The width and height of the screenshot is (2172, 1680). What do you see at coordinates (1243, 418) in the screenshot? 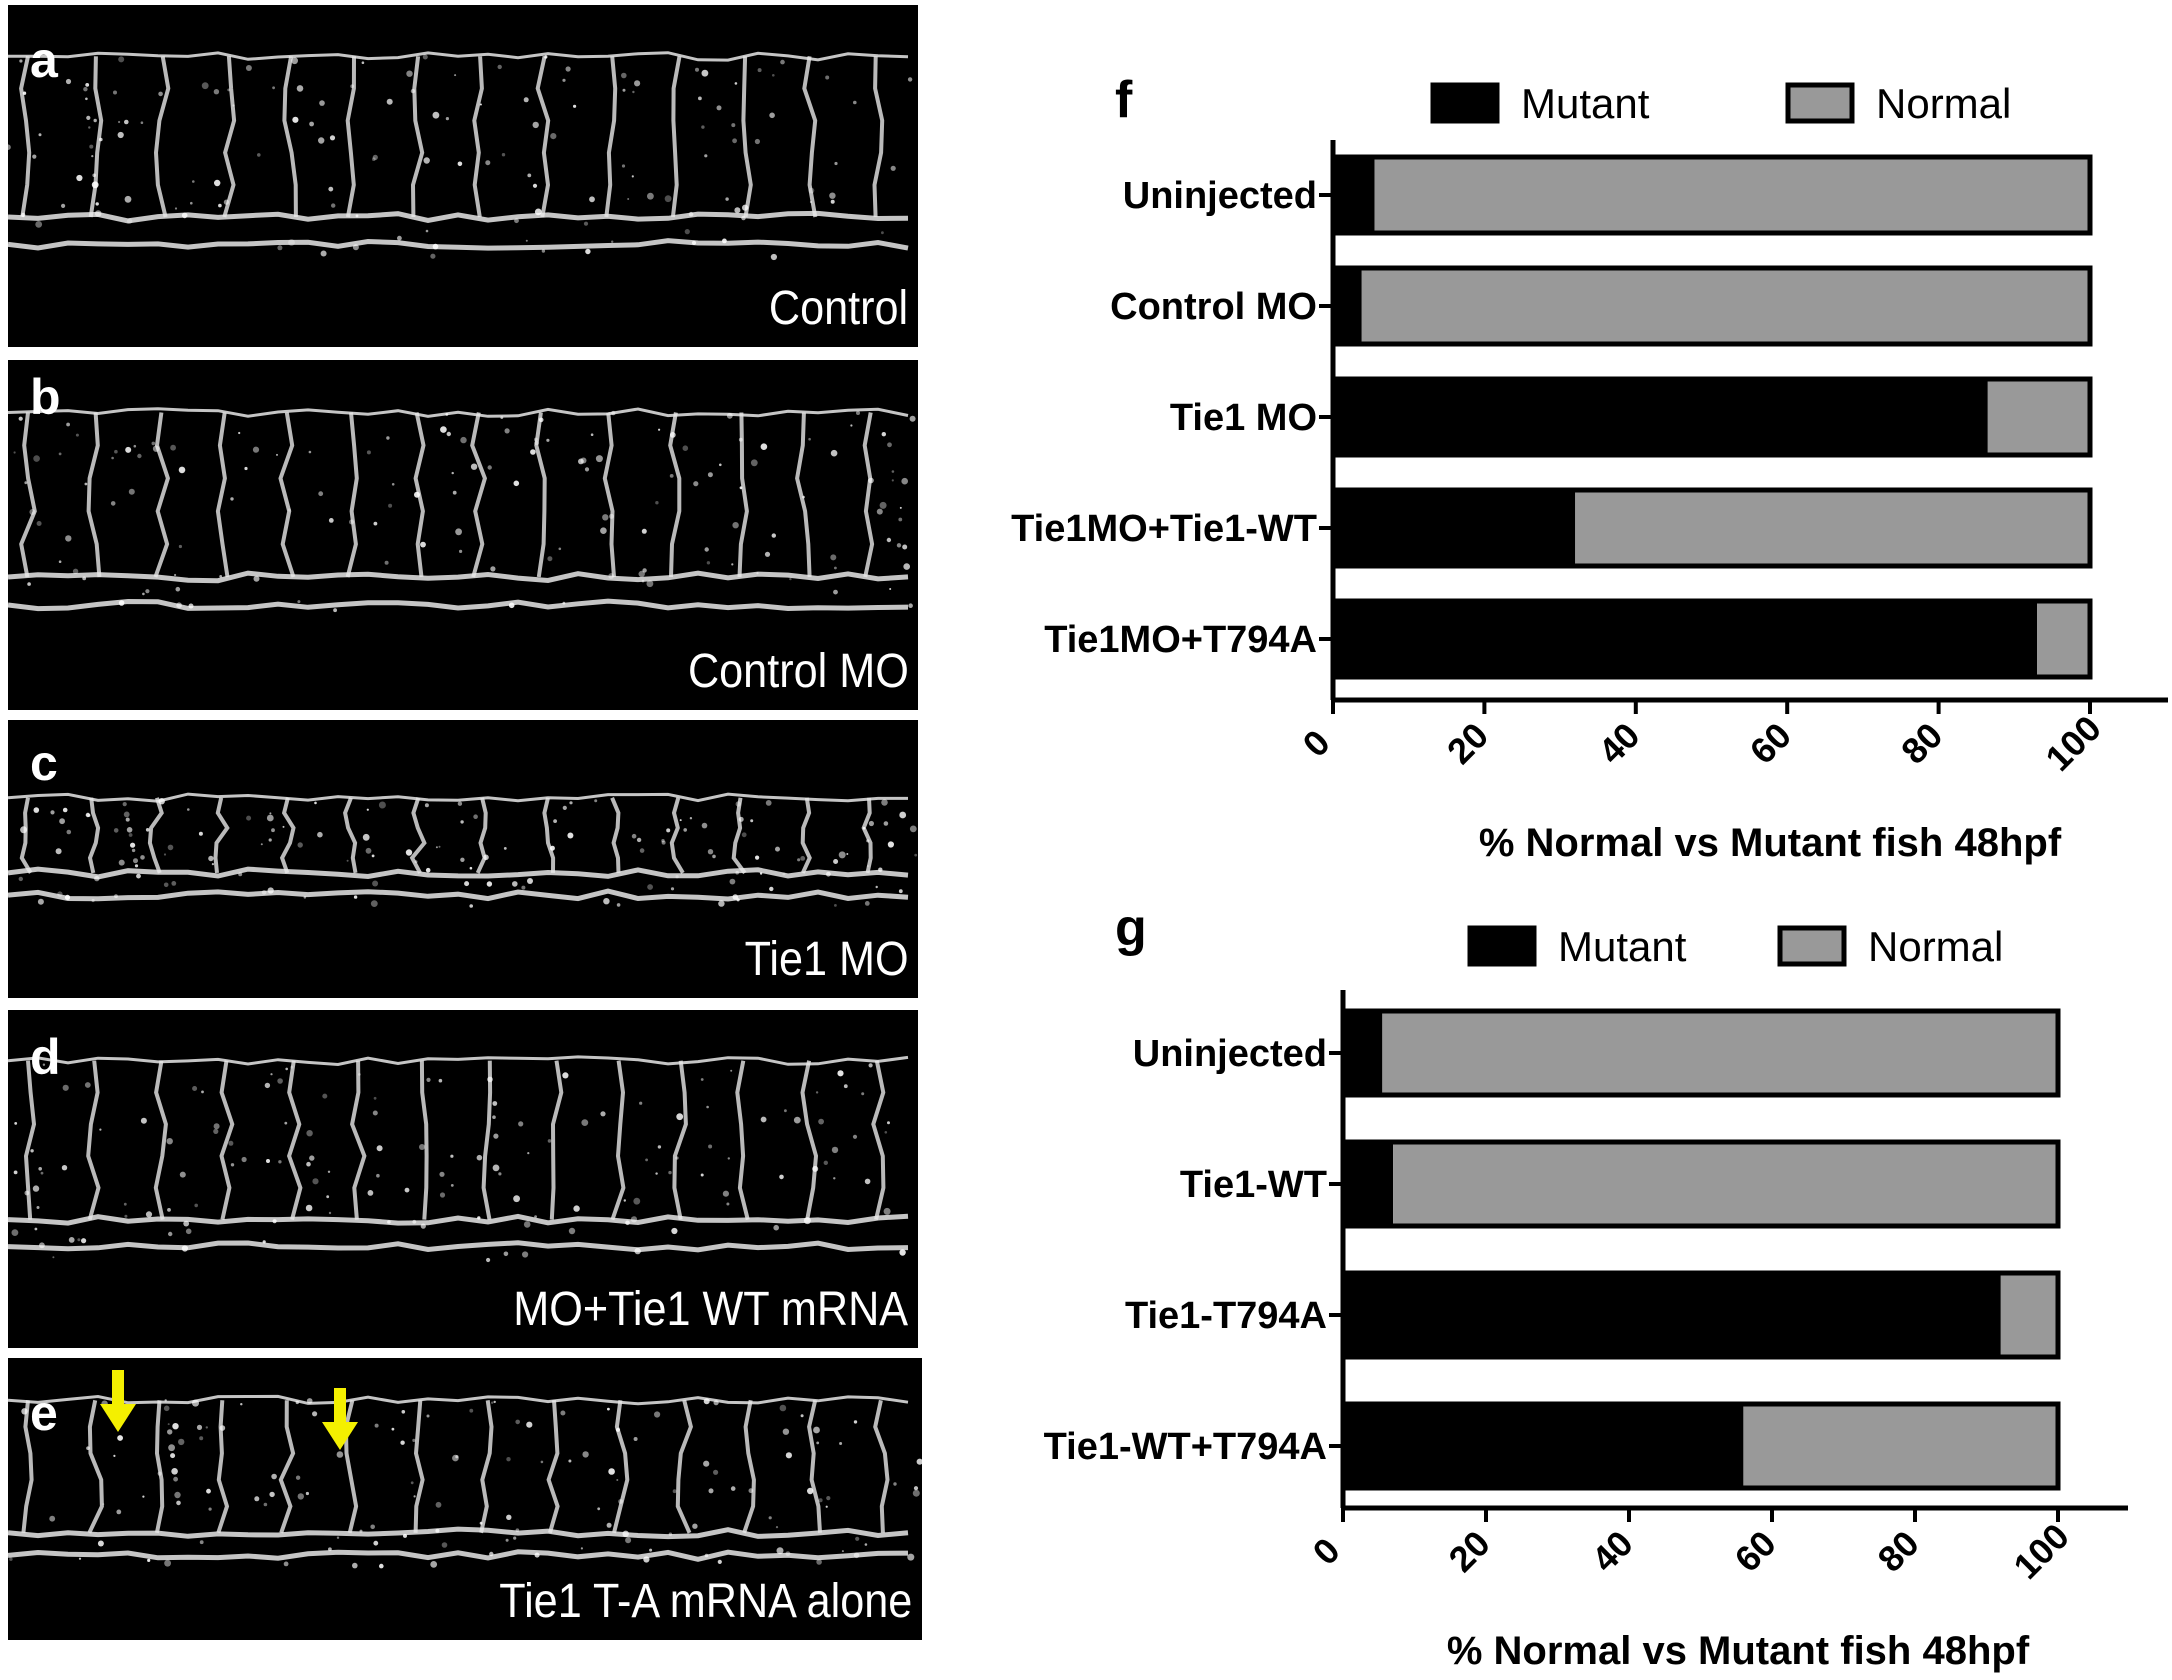
I see `category-label: Tie1 MO` at bounding box center [1243, 418].